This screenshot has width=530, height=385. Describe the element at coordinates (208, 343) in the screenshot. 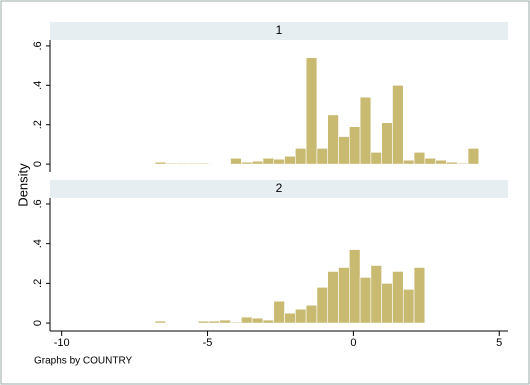

I see `x-tick-label: -5` at that location.